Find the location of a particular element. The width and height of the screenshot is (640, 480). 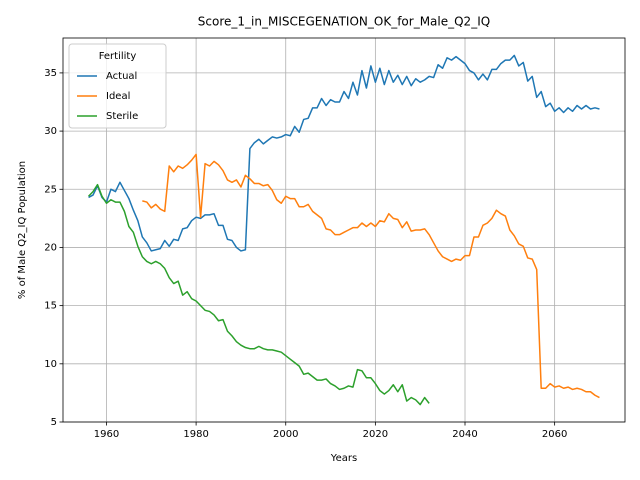

y-tick-label: 10 is located at coordinates (50, 364).